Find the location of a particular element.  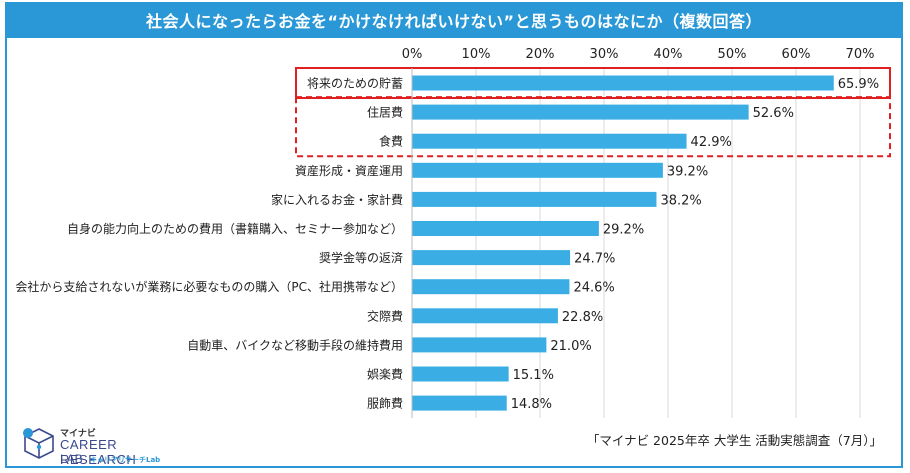

value-label: 21.0% is located at coordinates (570, 346).